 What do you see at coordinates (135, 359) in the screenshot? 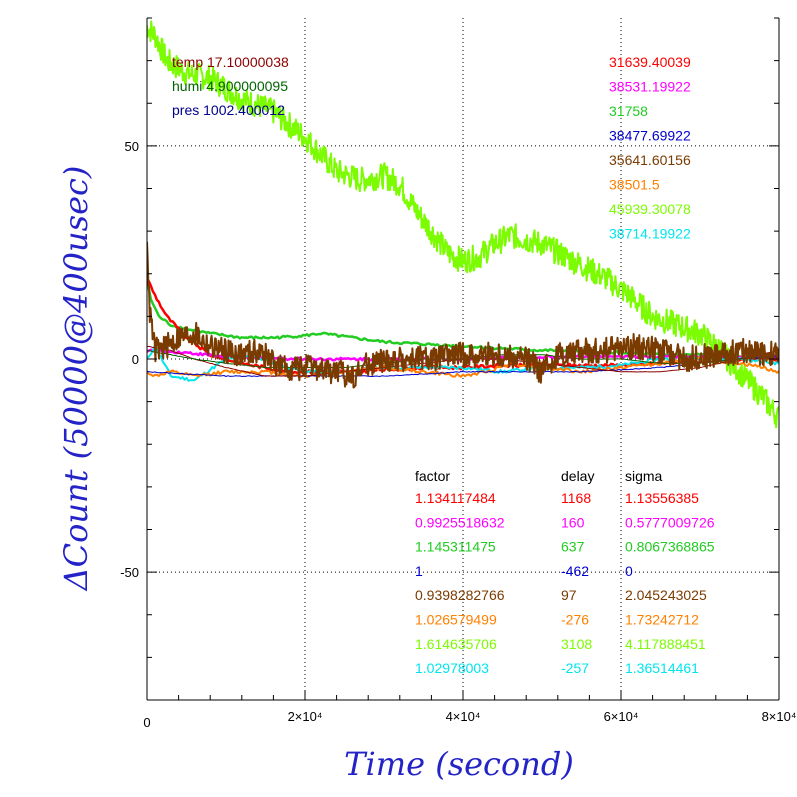
I see `y-tick-label: 0` at bounding box center [135, 359].